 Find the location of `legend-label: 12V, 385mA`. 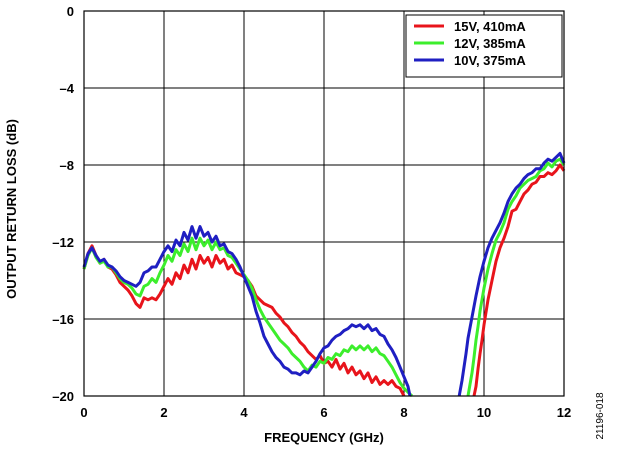

legend-label: 12V, 385mA is located at coordinates (490, 43).